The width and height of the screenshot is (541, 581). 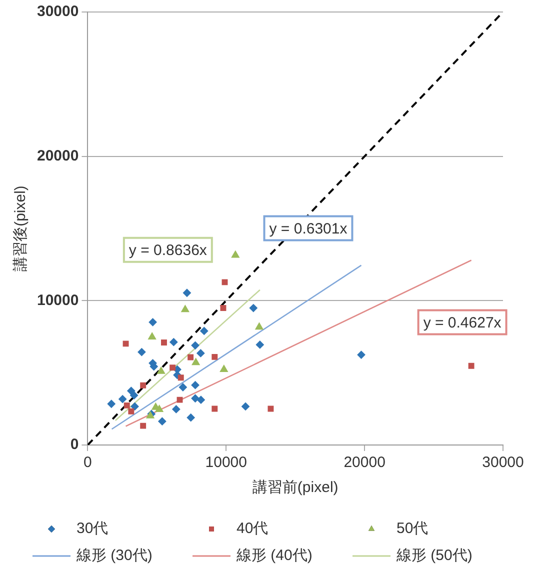 What do you see at coordinates (365, 463) in the screenshot?
I see `x-tick-label: 20000` at bounding box center [365, 463].